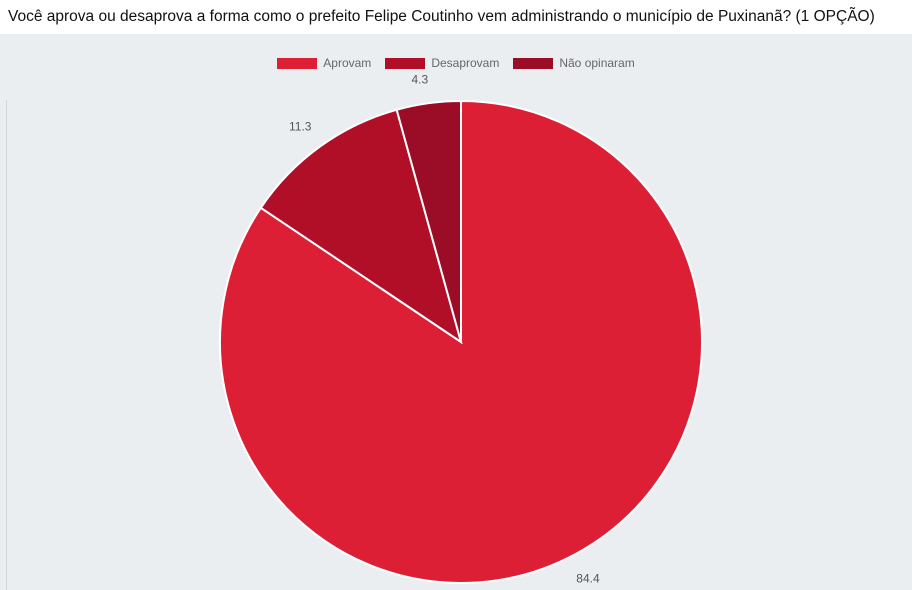  Describe the element at coordinates (420, 79) in the screenshot. I see `data-label-nao-opinaram: 4.3` at that location.